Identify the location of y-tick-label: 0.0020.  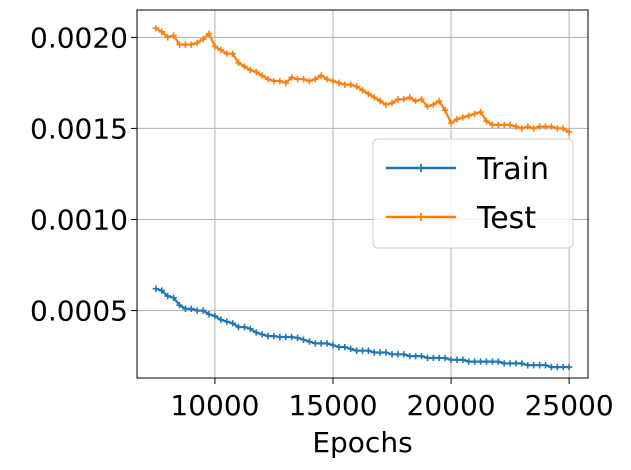
(79, 37).